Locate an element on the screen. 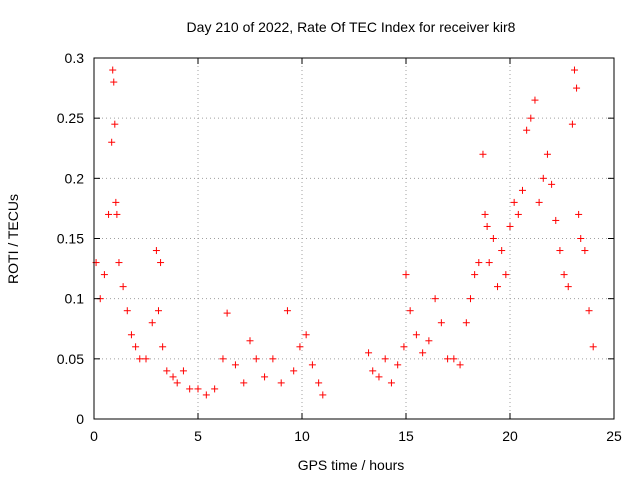 The height and width of the screenshot is (480, 640). x-tick-label: 25 is located at coordinates (614, 436).